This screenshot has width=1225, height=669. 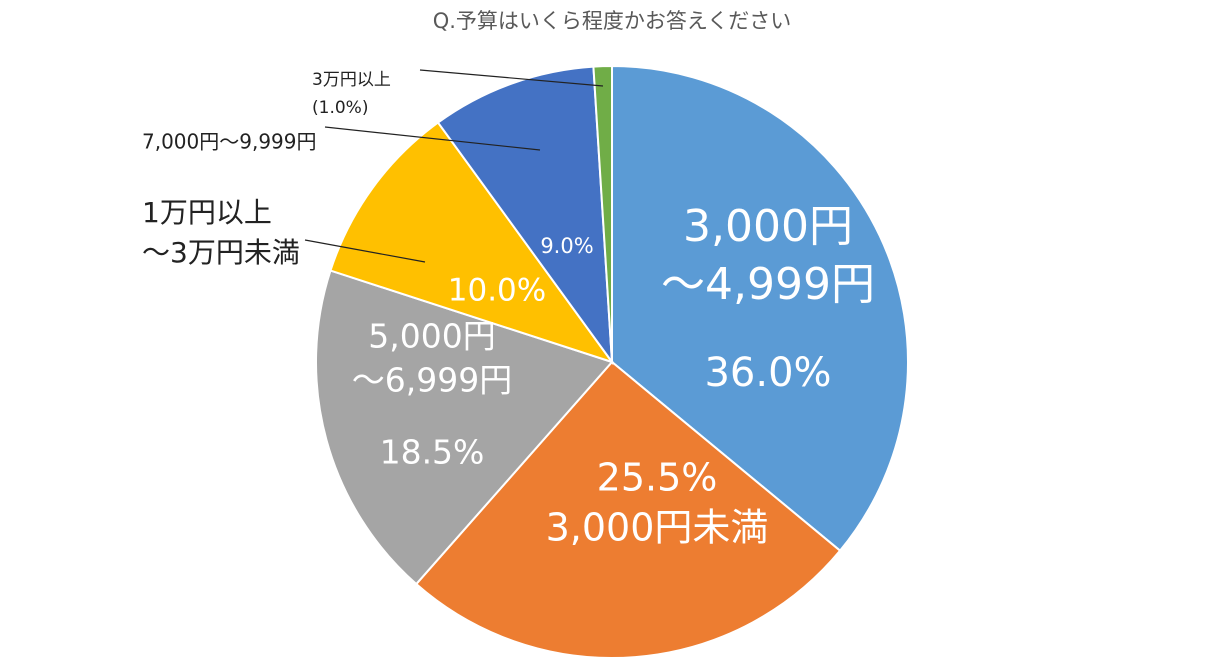 I want to click on slice-2-pct: 25.5%, so click(x=657, y=478).